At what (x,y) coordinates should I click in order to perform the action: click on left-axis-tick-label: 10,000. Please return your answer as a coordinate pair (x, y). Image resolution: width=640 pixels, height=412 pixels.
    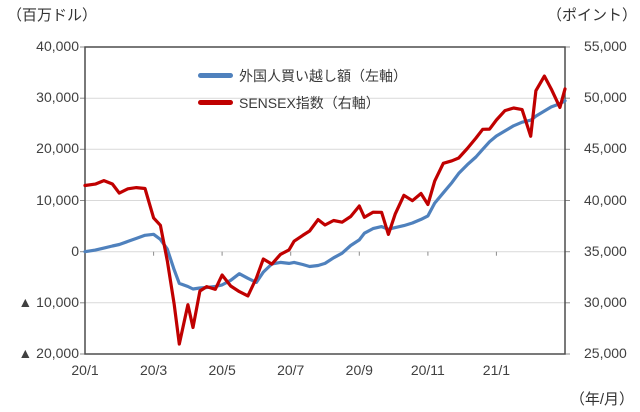
    Looking at the image, I should click on (57, 199).